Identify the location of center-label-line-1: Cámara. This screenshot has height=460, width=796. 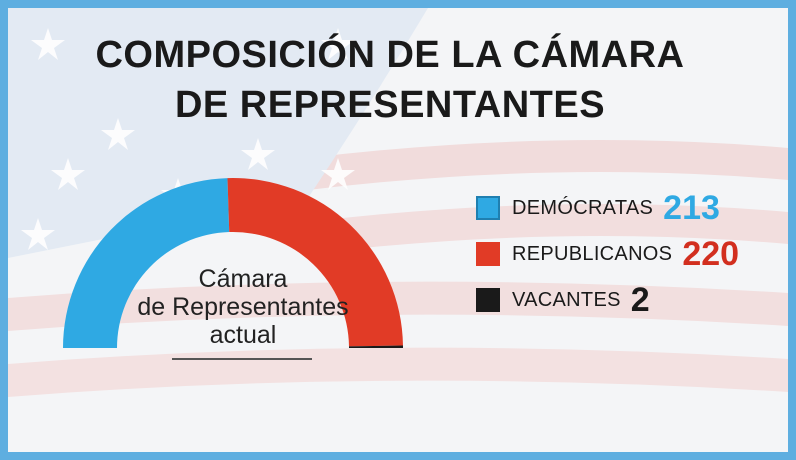
(243, 279).